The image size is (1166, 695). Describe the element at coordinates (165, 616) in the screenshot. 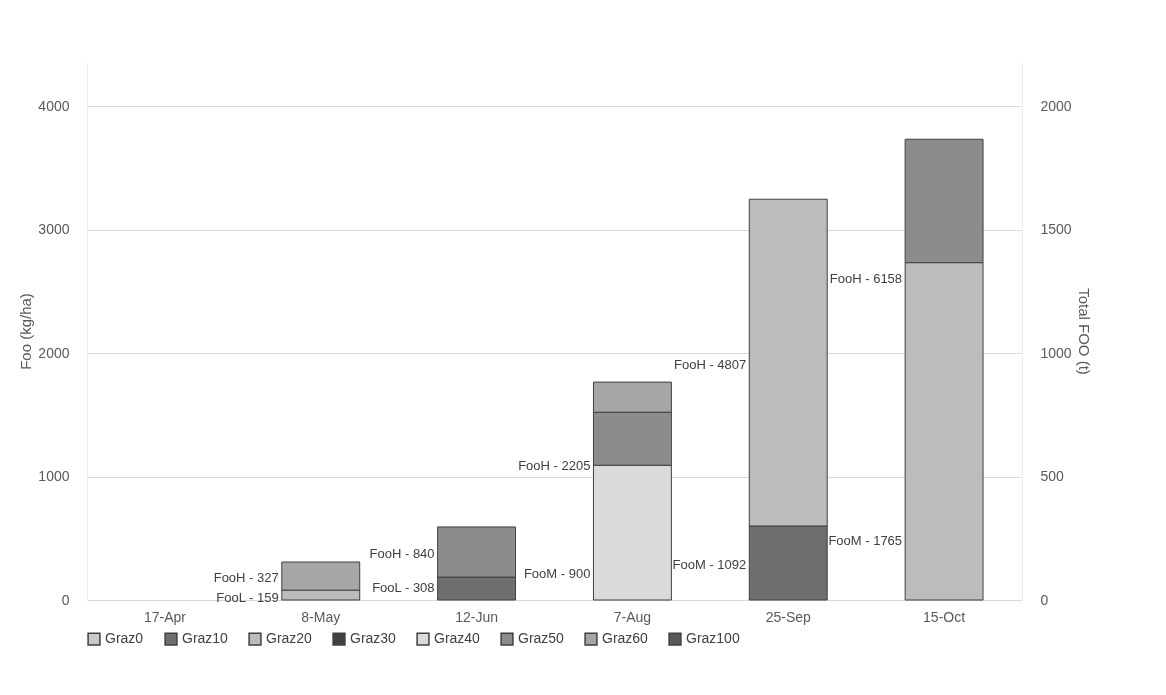

I see `x-tick-label: 17-Apr` at that location.